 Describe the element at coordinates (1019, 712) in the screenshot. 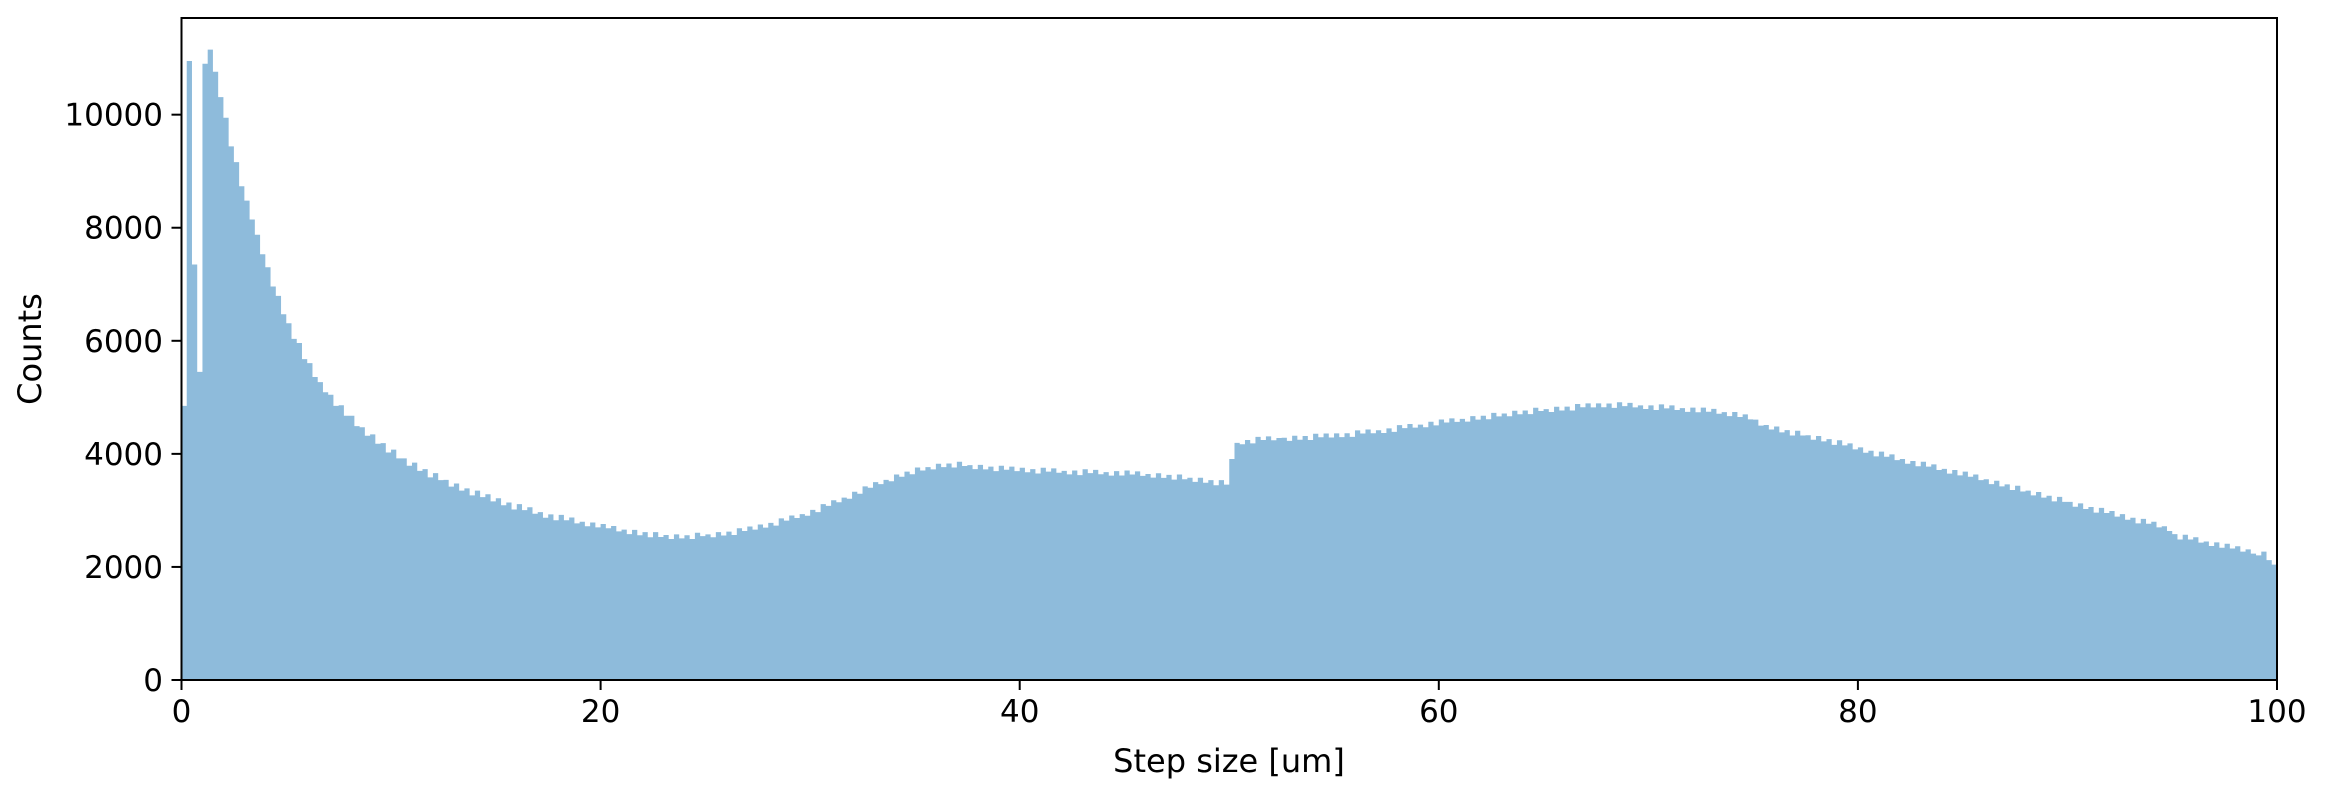

I see `x-tick-label-40: 40` at that location.